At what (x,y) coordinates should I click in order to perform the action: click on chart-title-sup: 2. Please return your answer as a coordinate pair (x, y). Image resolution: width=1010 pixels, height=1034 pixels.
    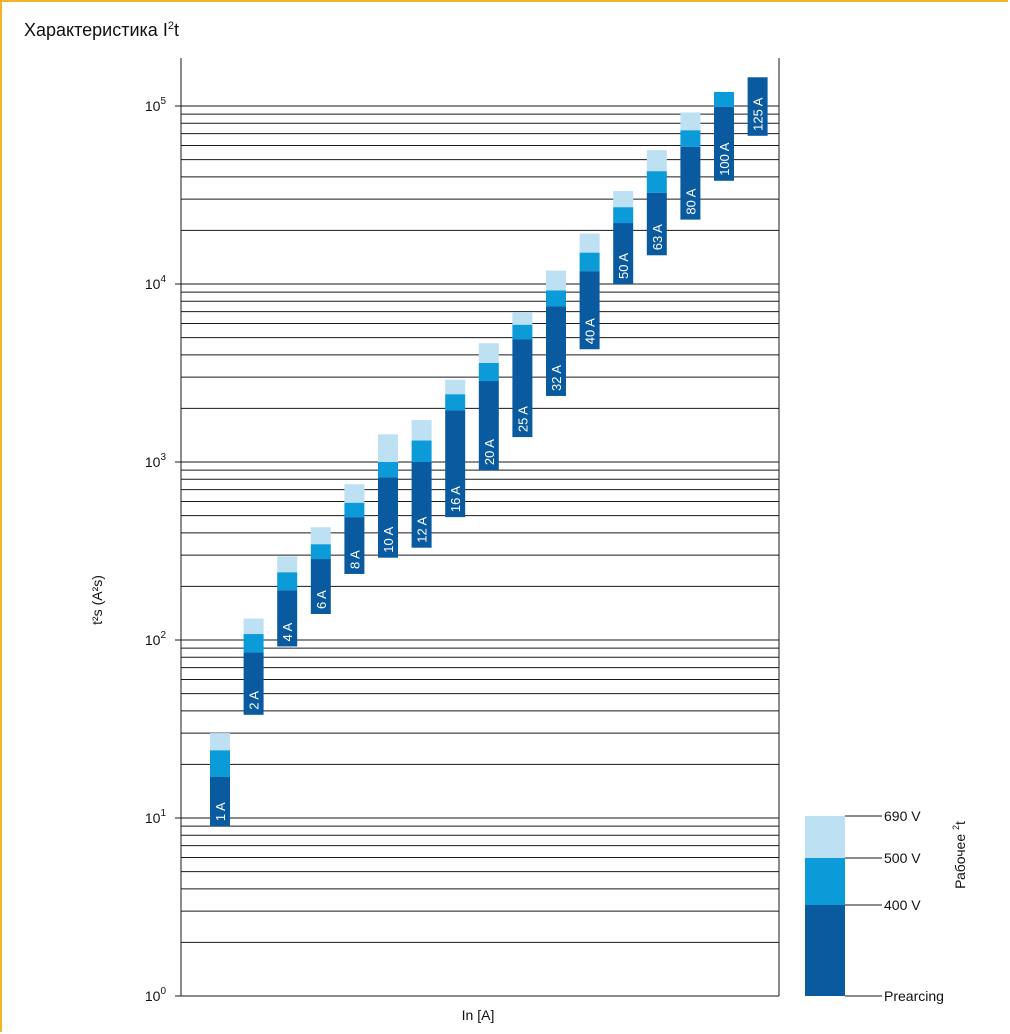
    Looking at the image, I should click on (170, 26).